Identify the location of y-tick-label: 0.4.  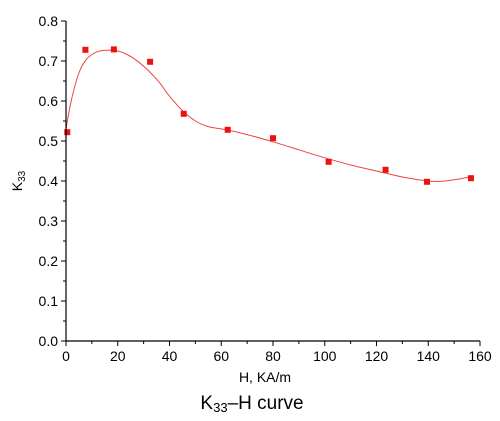
(49, 181).